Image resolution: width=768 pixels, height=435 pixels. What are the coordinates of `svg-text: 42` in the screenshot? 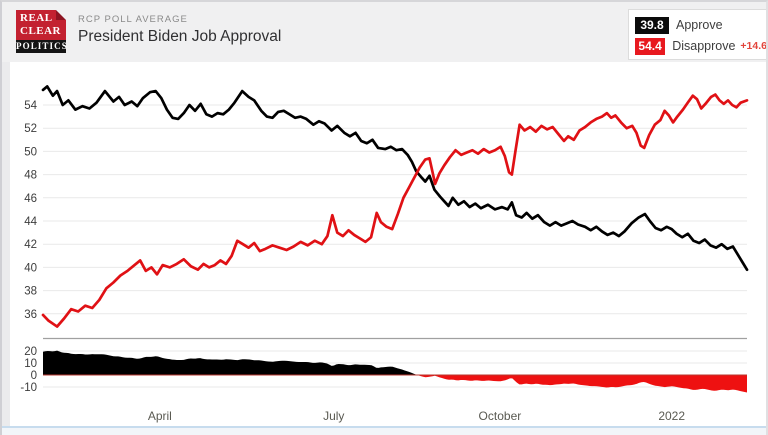 It's located at (30, 245).